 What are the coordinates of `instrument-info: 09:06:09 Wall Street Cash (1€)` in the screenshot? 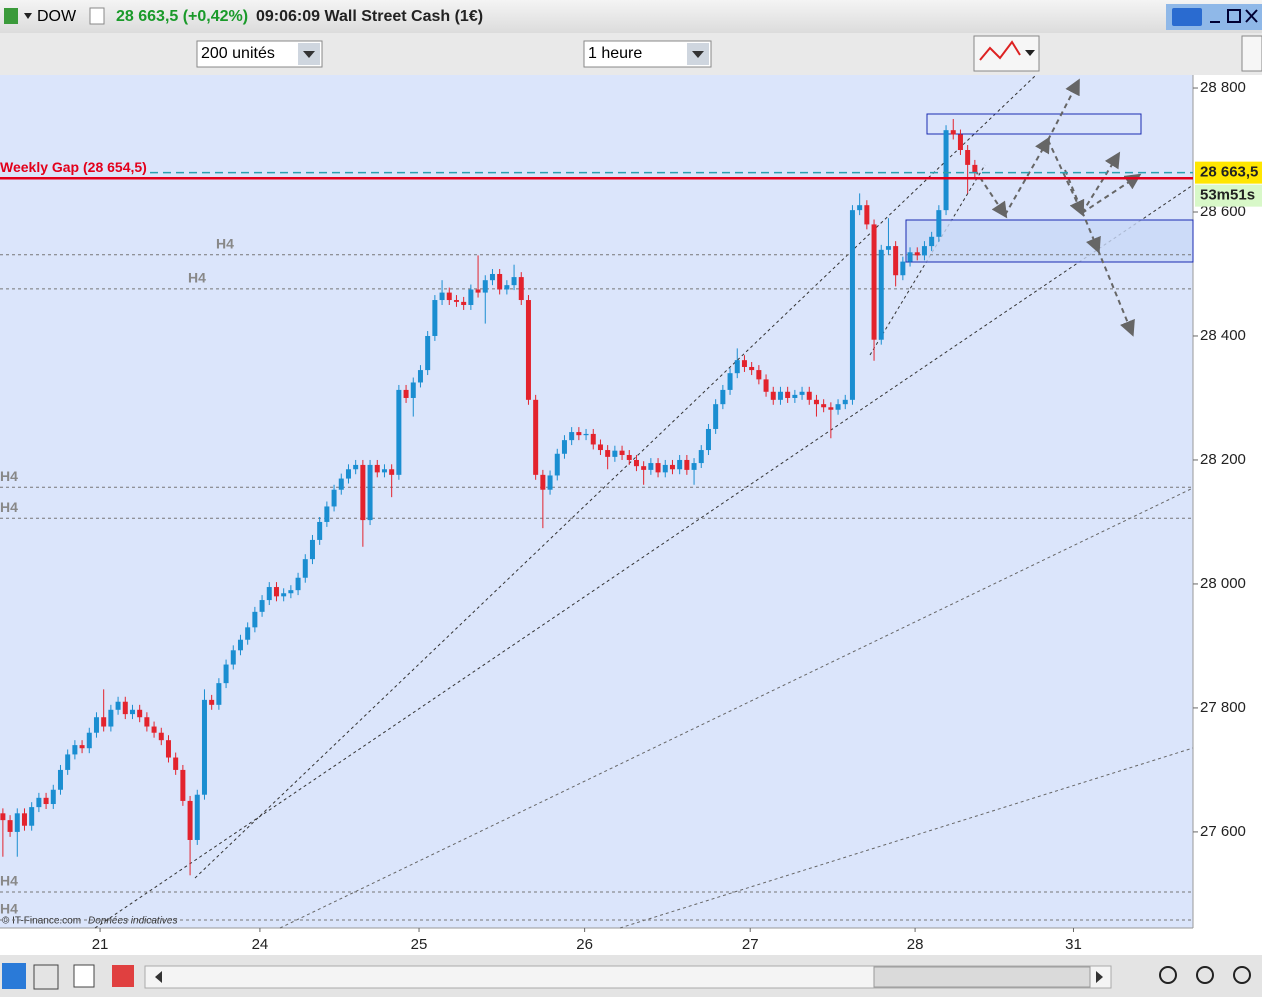 It's located at (369, 16).